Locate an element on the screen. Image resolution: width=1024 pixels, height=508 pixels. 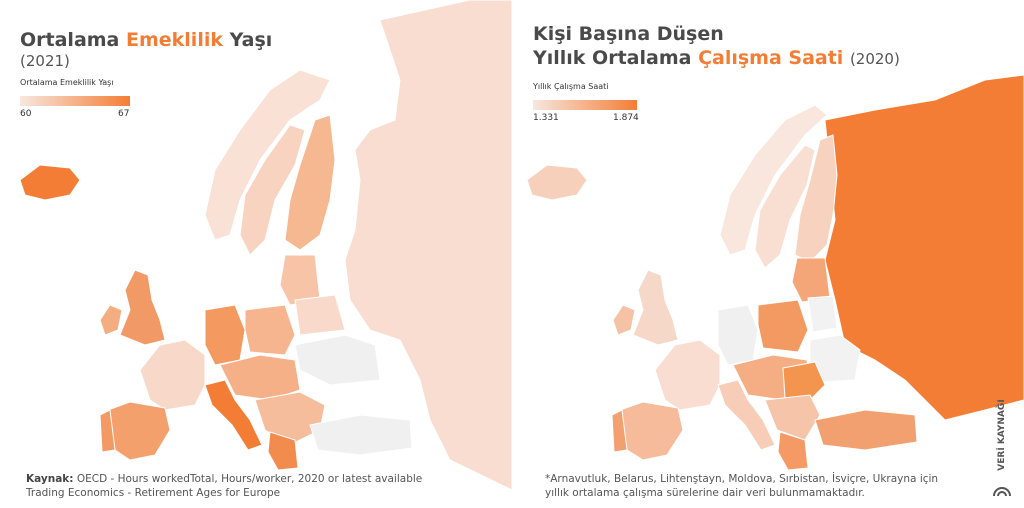
right-title-line2-part1: Yıllık Ortalama is located at coordinates (616, 58).